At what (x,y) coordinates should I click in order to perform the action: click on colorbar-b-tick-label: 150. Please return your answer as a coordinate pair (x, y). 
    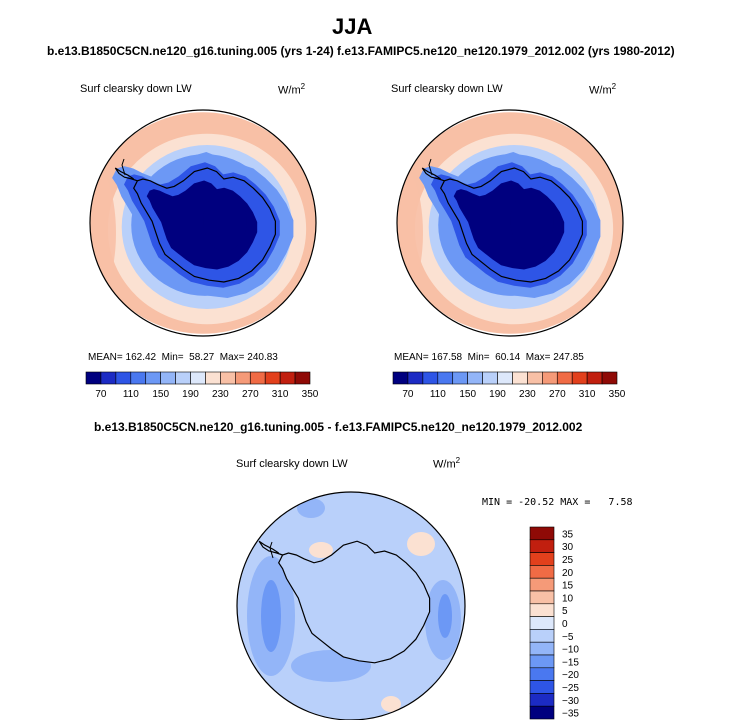
    Looking at the image, I should click on (467, 394).